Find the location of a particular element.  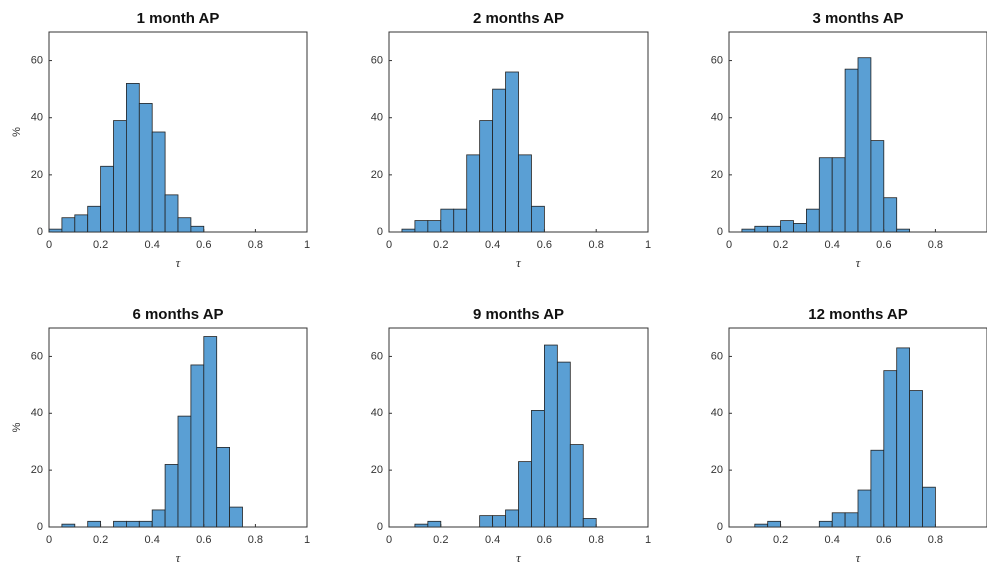

chart-title: 2 months AP is located at coordinates (518, 18).